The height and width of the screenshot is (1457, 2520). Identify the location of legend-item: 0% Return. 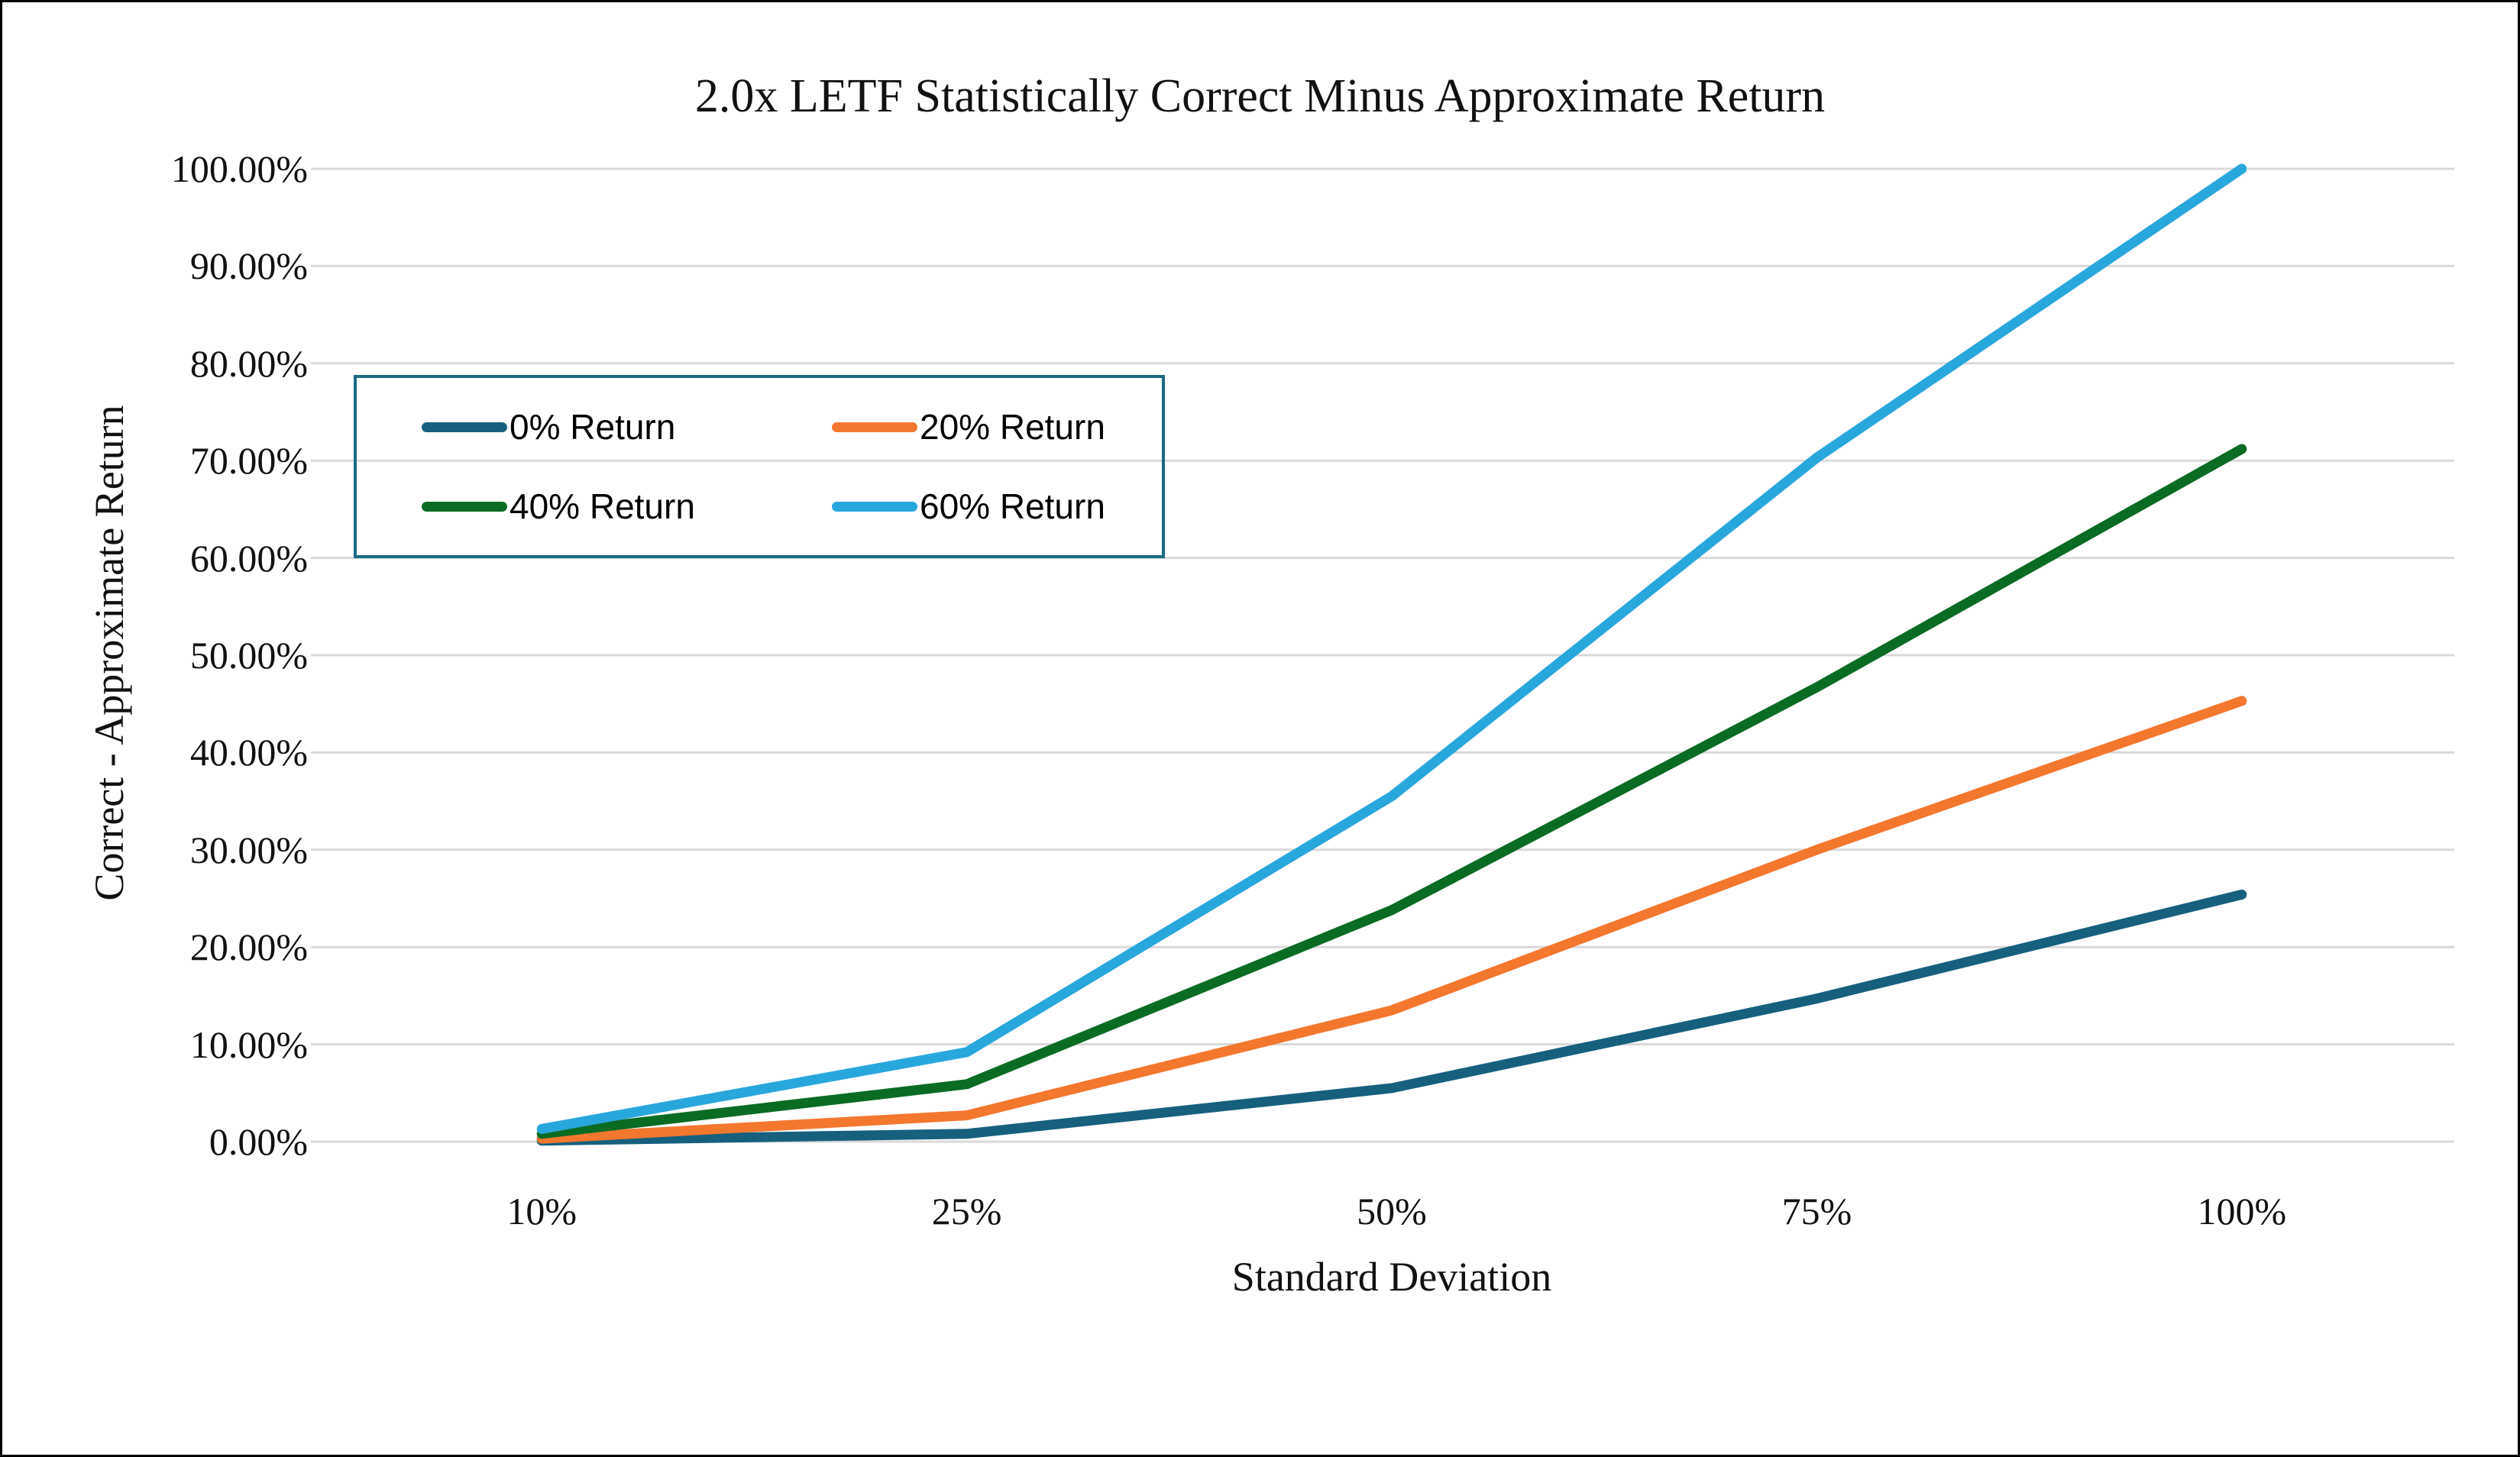
(627, 427).